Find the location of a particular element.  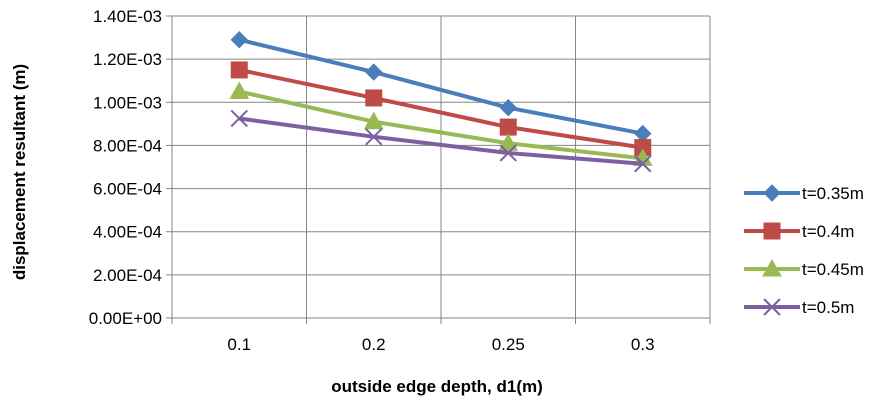

x-tick-label: 0.1 is located at coordinates (239, 344).